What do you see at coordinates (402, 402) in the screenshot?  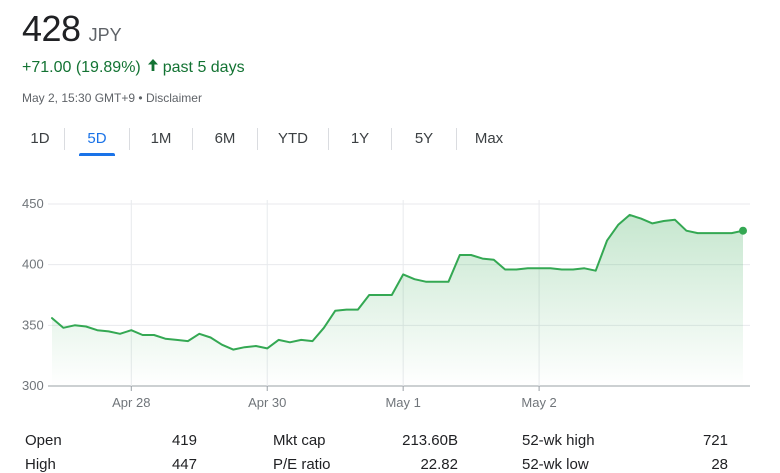 I see `x-tick-label: May 1` at bounding box center [402, 402].